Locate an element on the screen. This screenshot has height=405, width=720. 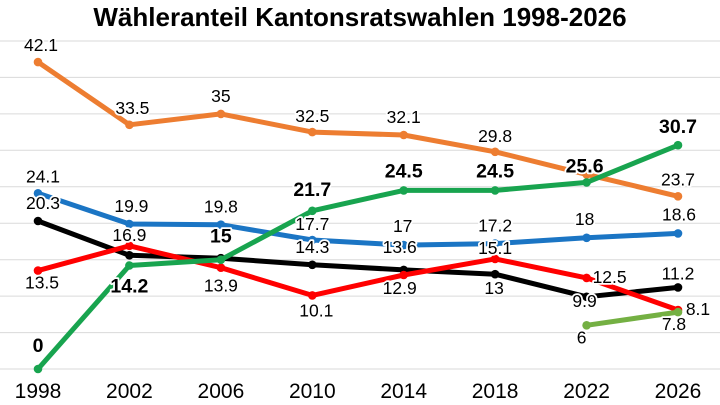
value-label: 32.5 is located at coordinates (312, 116).